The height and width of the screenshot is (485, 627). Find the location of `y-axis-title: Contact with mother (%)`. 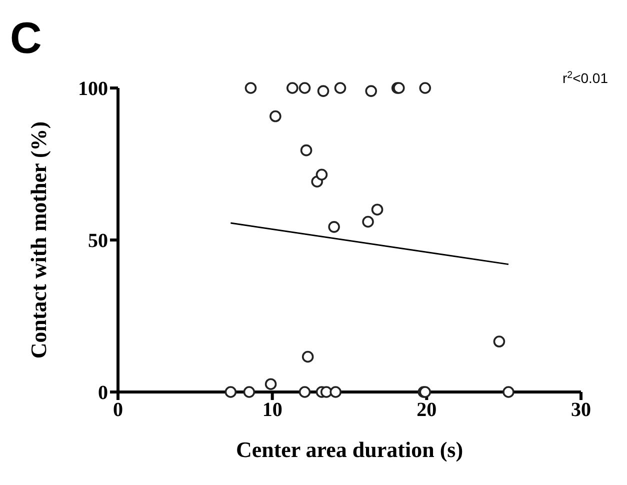

y-axis-title: Contact with mother (%) is located at coordinates (38, 240).